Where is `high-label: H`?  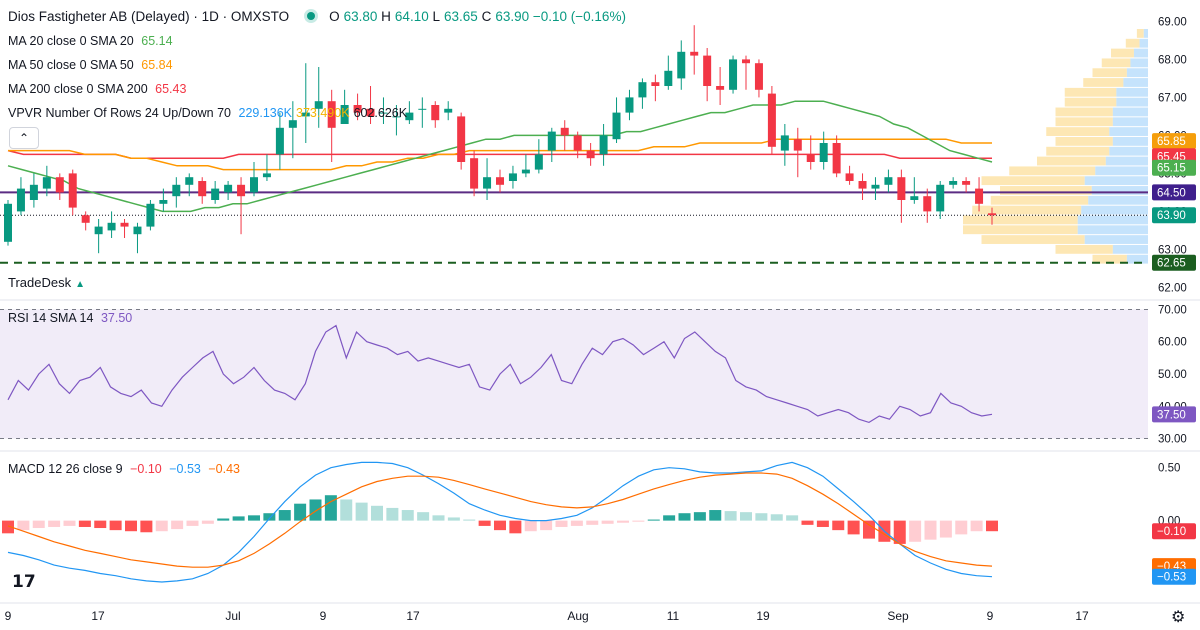
high-label: H is located at coordinates (386, 16).